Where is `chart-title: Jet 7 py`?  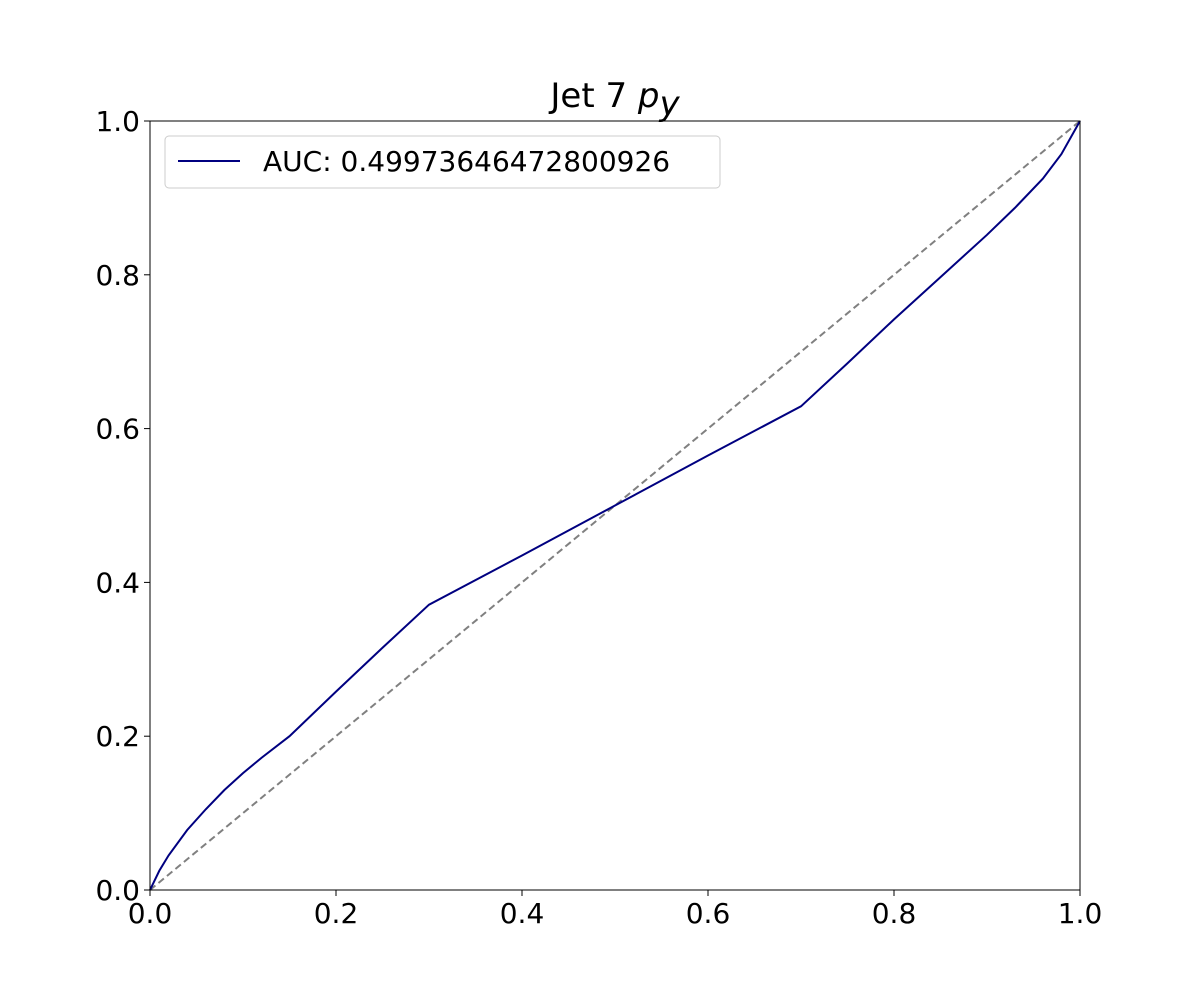
chart-title: Jet 7 py is located at coordinates (614, 100).